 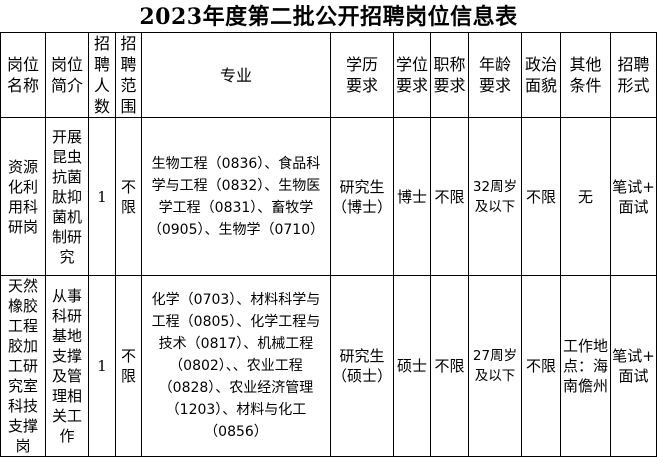 I want to click on degree: 博士, so click(x=412, y=196).